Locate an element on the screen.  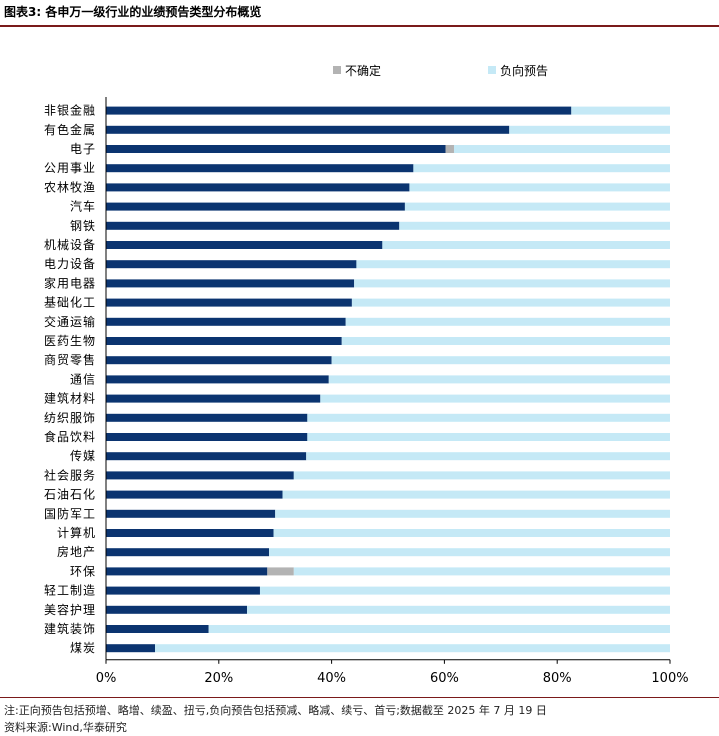
category-label: 纺织服饰 is located at coordinates (70, 418).